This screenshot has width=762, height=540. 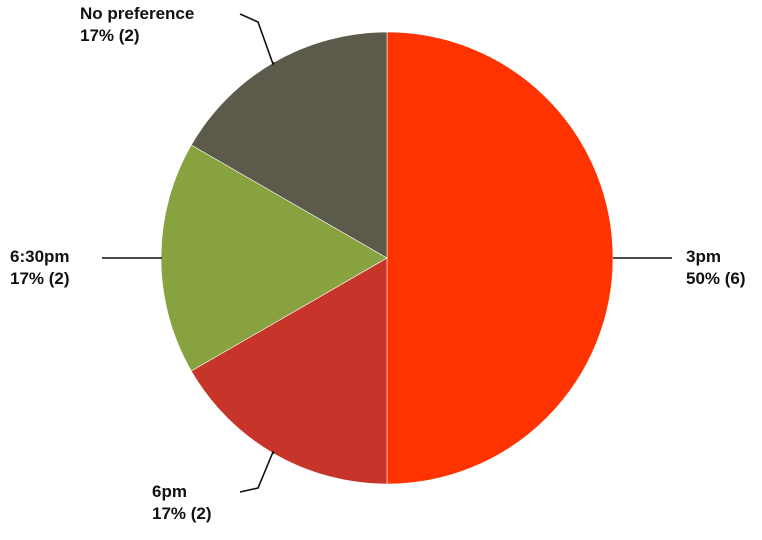 What do you see at coordinates (716, 267) in the screenshot?
I see `slice-label-3pm: 3pm 50% (6)` at bounding box center [716, 267].